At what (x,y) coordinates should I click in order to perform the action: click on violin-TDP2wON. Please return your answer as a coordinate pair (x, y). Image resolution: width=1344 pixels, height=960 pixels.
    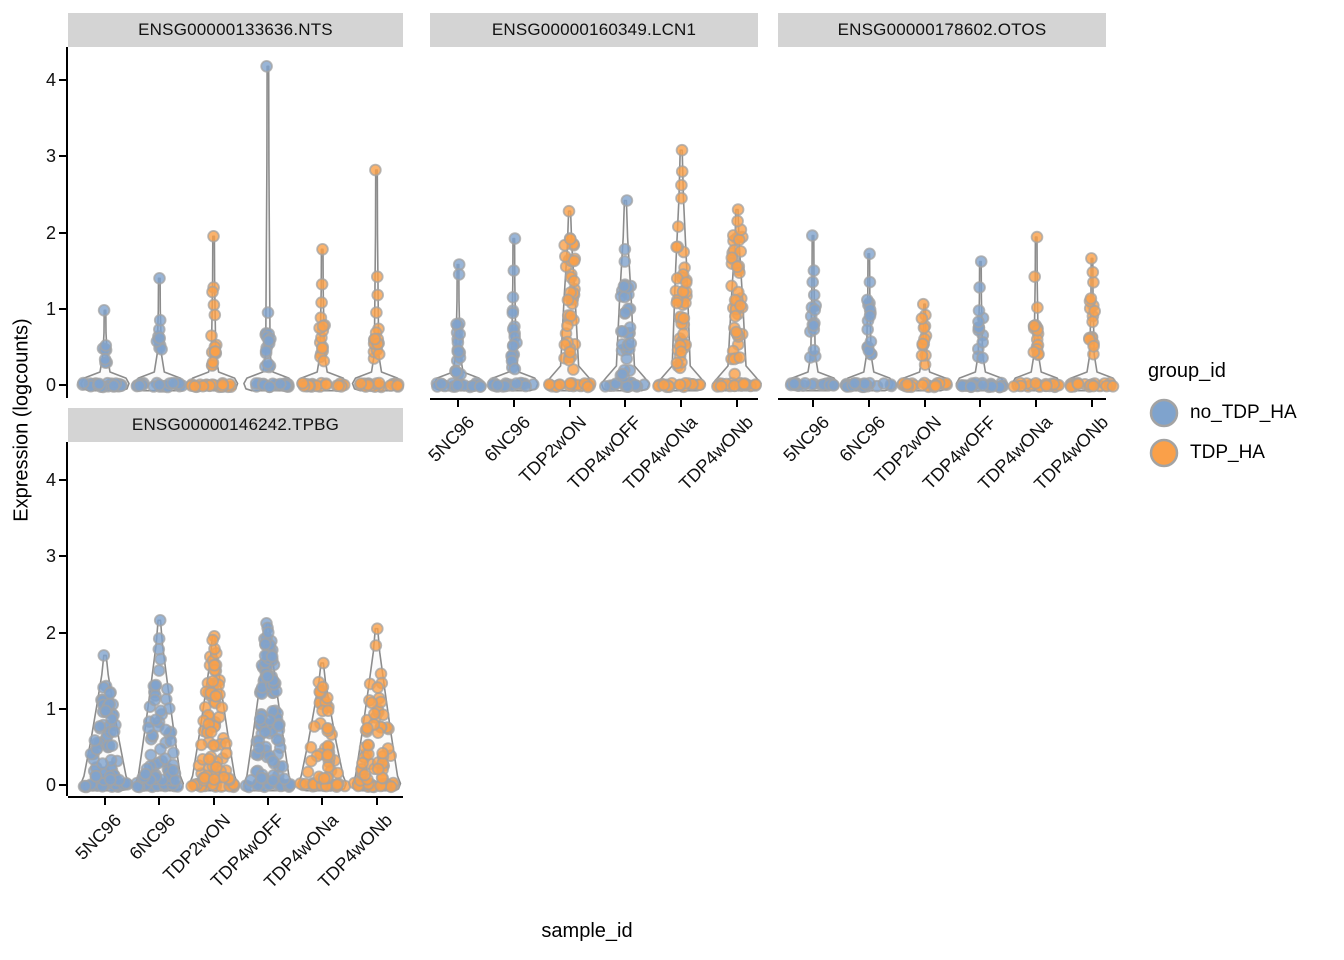
    Looking at the image, I should click on (570, 299).